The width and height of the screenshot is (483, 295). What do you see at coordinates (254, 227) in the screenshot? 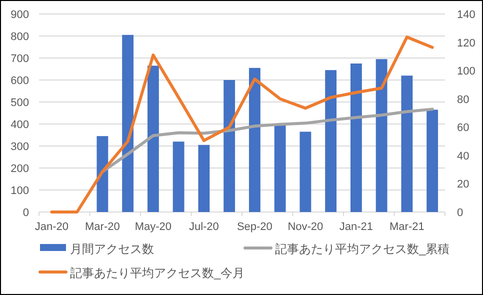
I see `x-tick-label: Sep-20` at bounding box center [254, 227].